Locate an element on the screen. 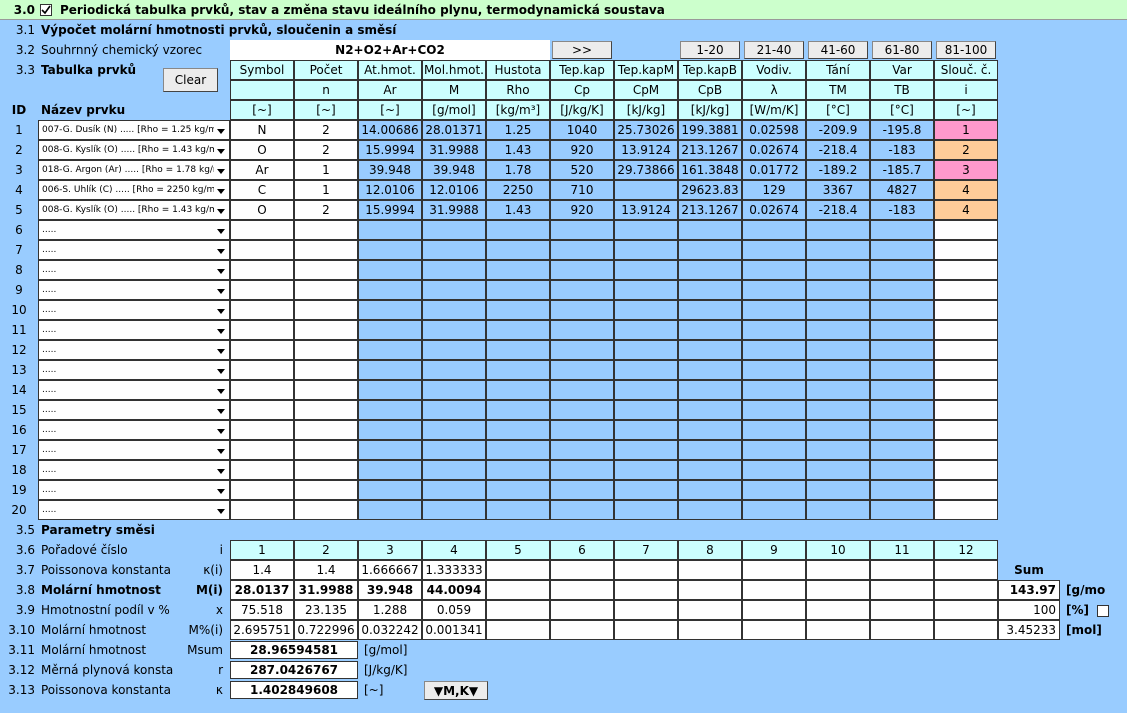 Image resolution: width=1127 pixels, height=713 pixels. row-id: 12 is located at coordinates (19, 350).